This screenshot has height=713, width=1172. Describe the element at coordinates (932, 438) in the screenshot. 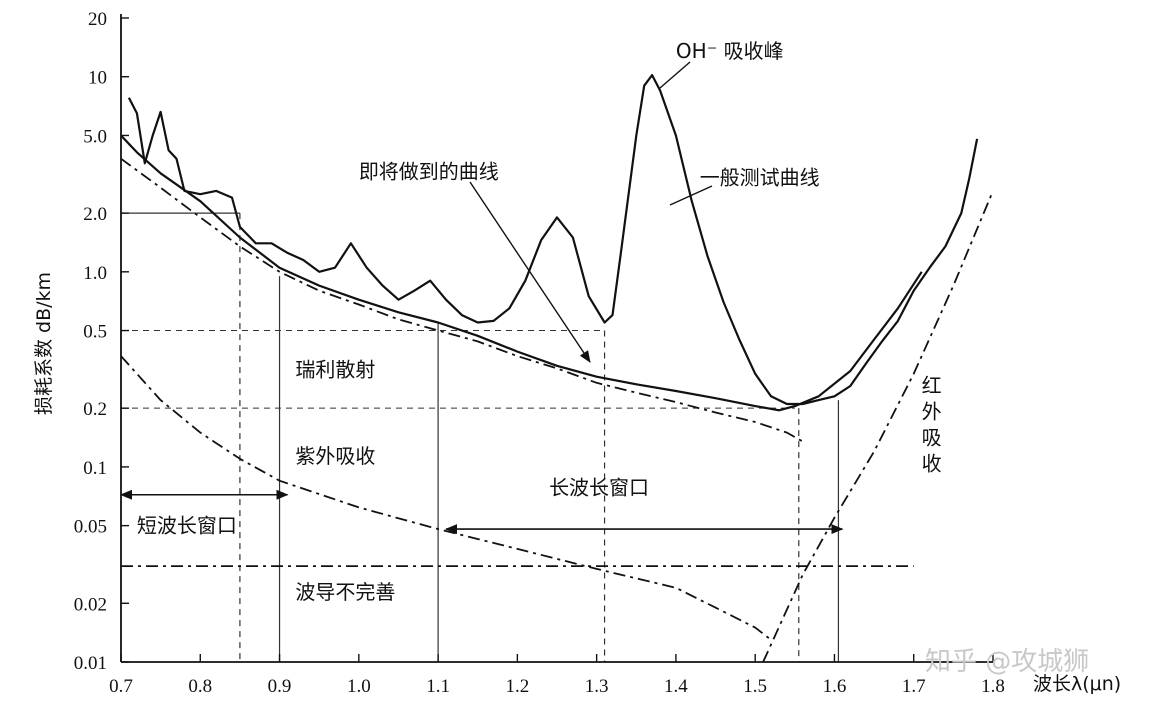

I see `annotation-label-9-char: 吸` at that location.